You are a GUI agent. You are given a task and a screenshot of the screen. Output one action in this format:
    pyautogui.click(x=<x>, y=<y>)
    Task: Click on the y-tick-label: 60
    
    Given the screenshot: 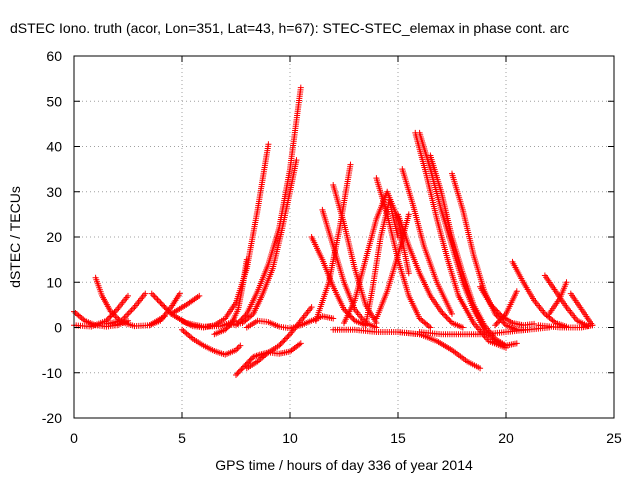 What is the action you would take?
    pyautogui.click(x=54, y=56)
    